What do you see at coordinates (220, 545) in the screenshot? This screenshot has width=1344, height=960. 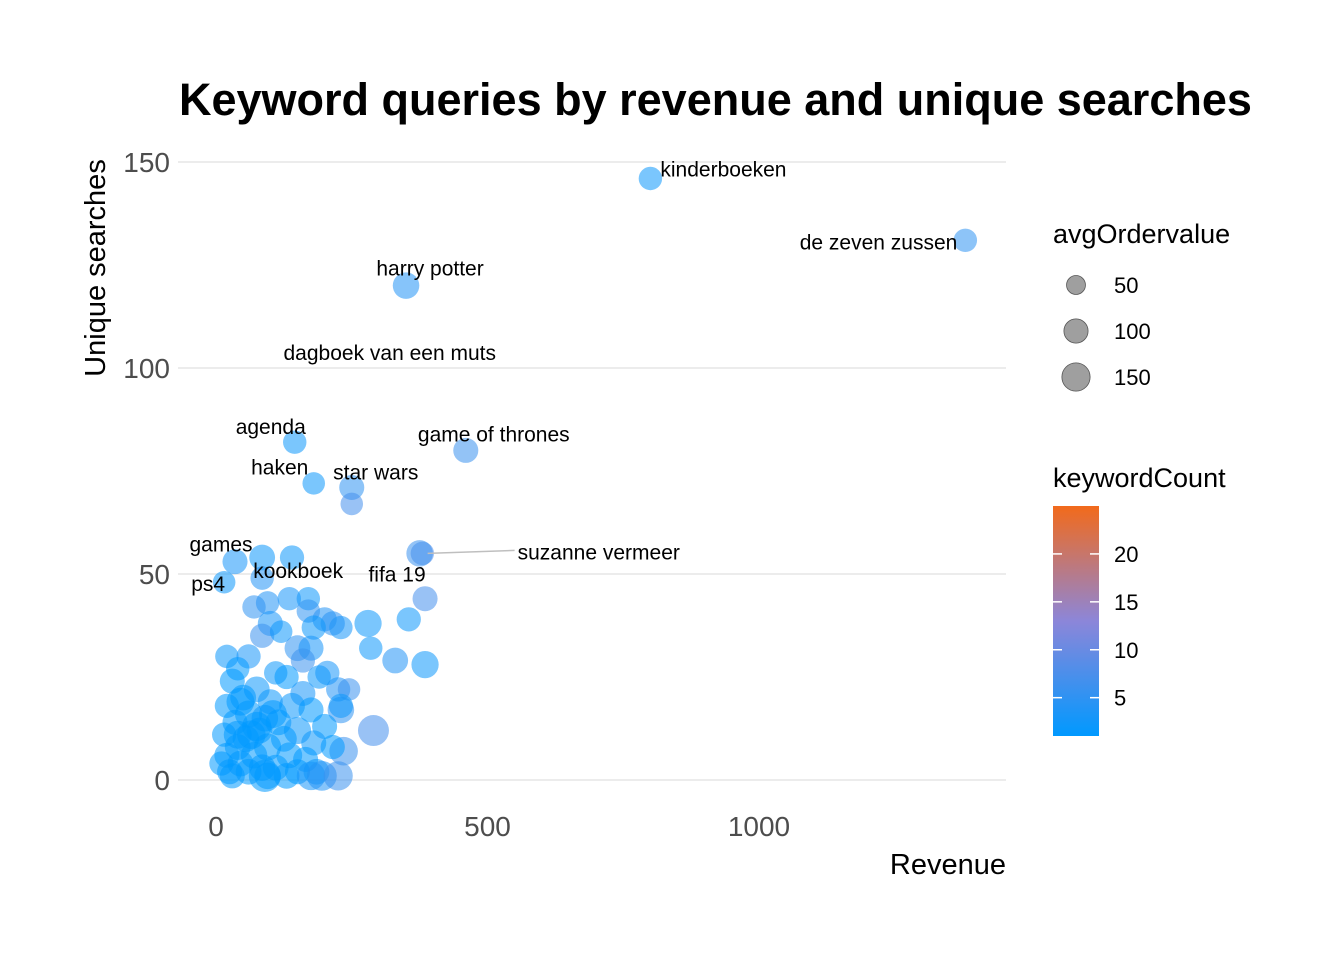 I see `point-label: games` at bounding box center [220, 545].